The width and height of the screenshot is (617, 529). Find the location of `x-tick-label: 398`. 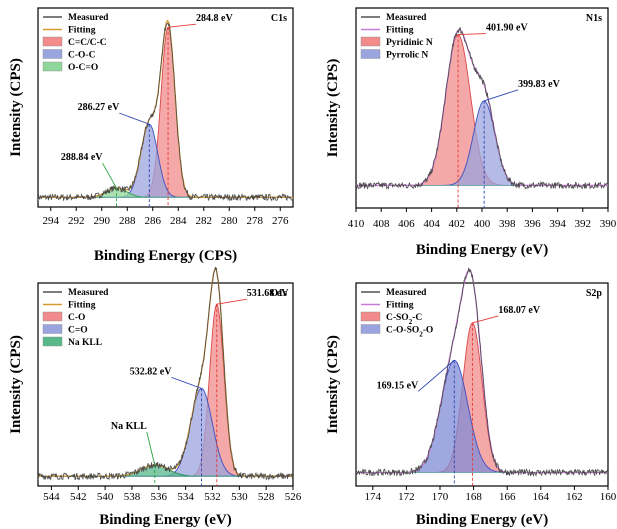

x-tick-label: 398 is located at coordinates (507, 224).